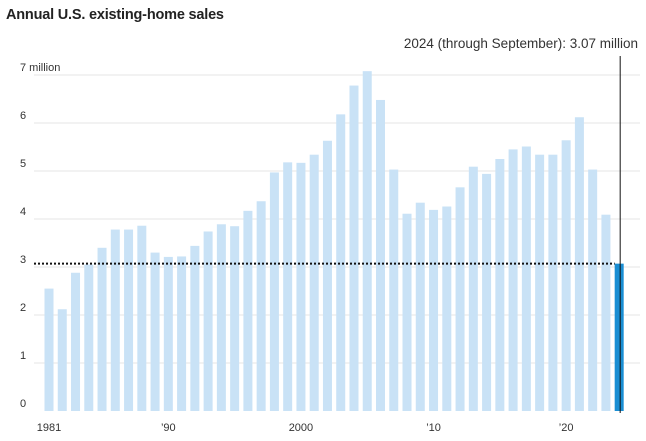 This screenshot has height=441, width=646. Describe the element at coordinates (49, 349) in the screenshot. I see `bar-1981` at that location.